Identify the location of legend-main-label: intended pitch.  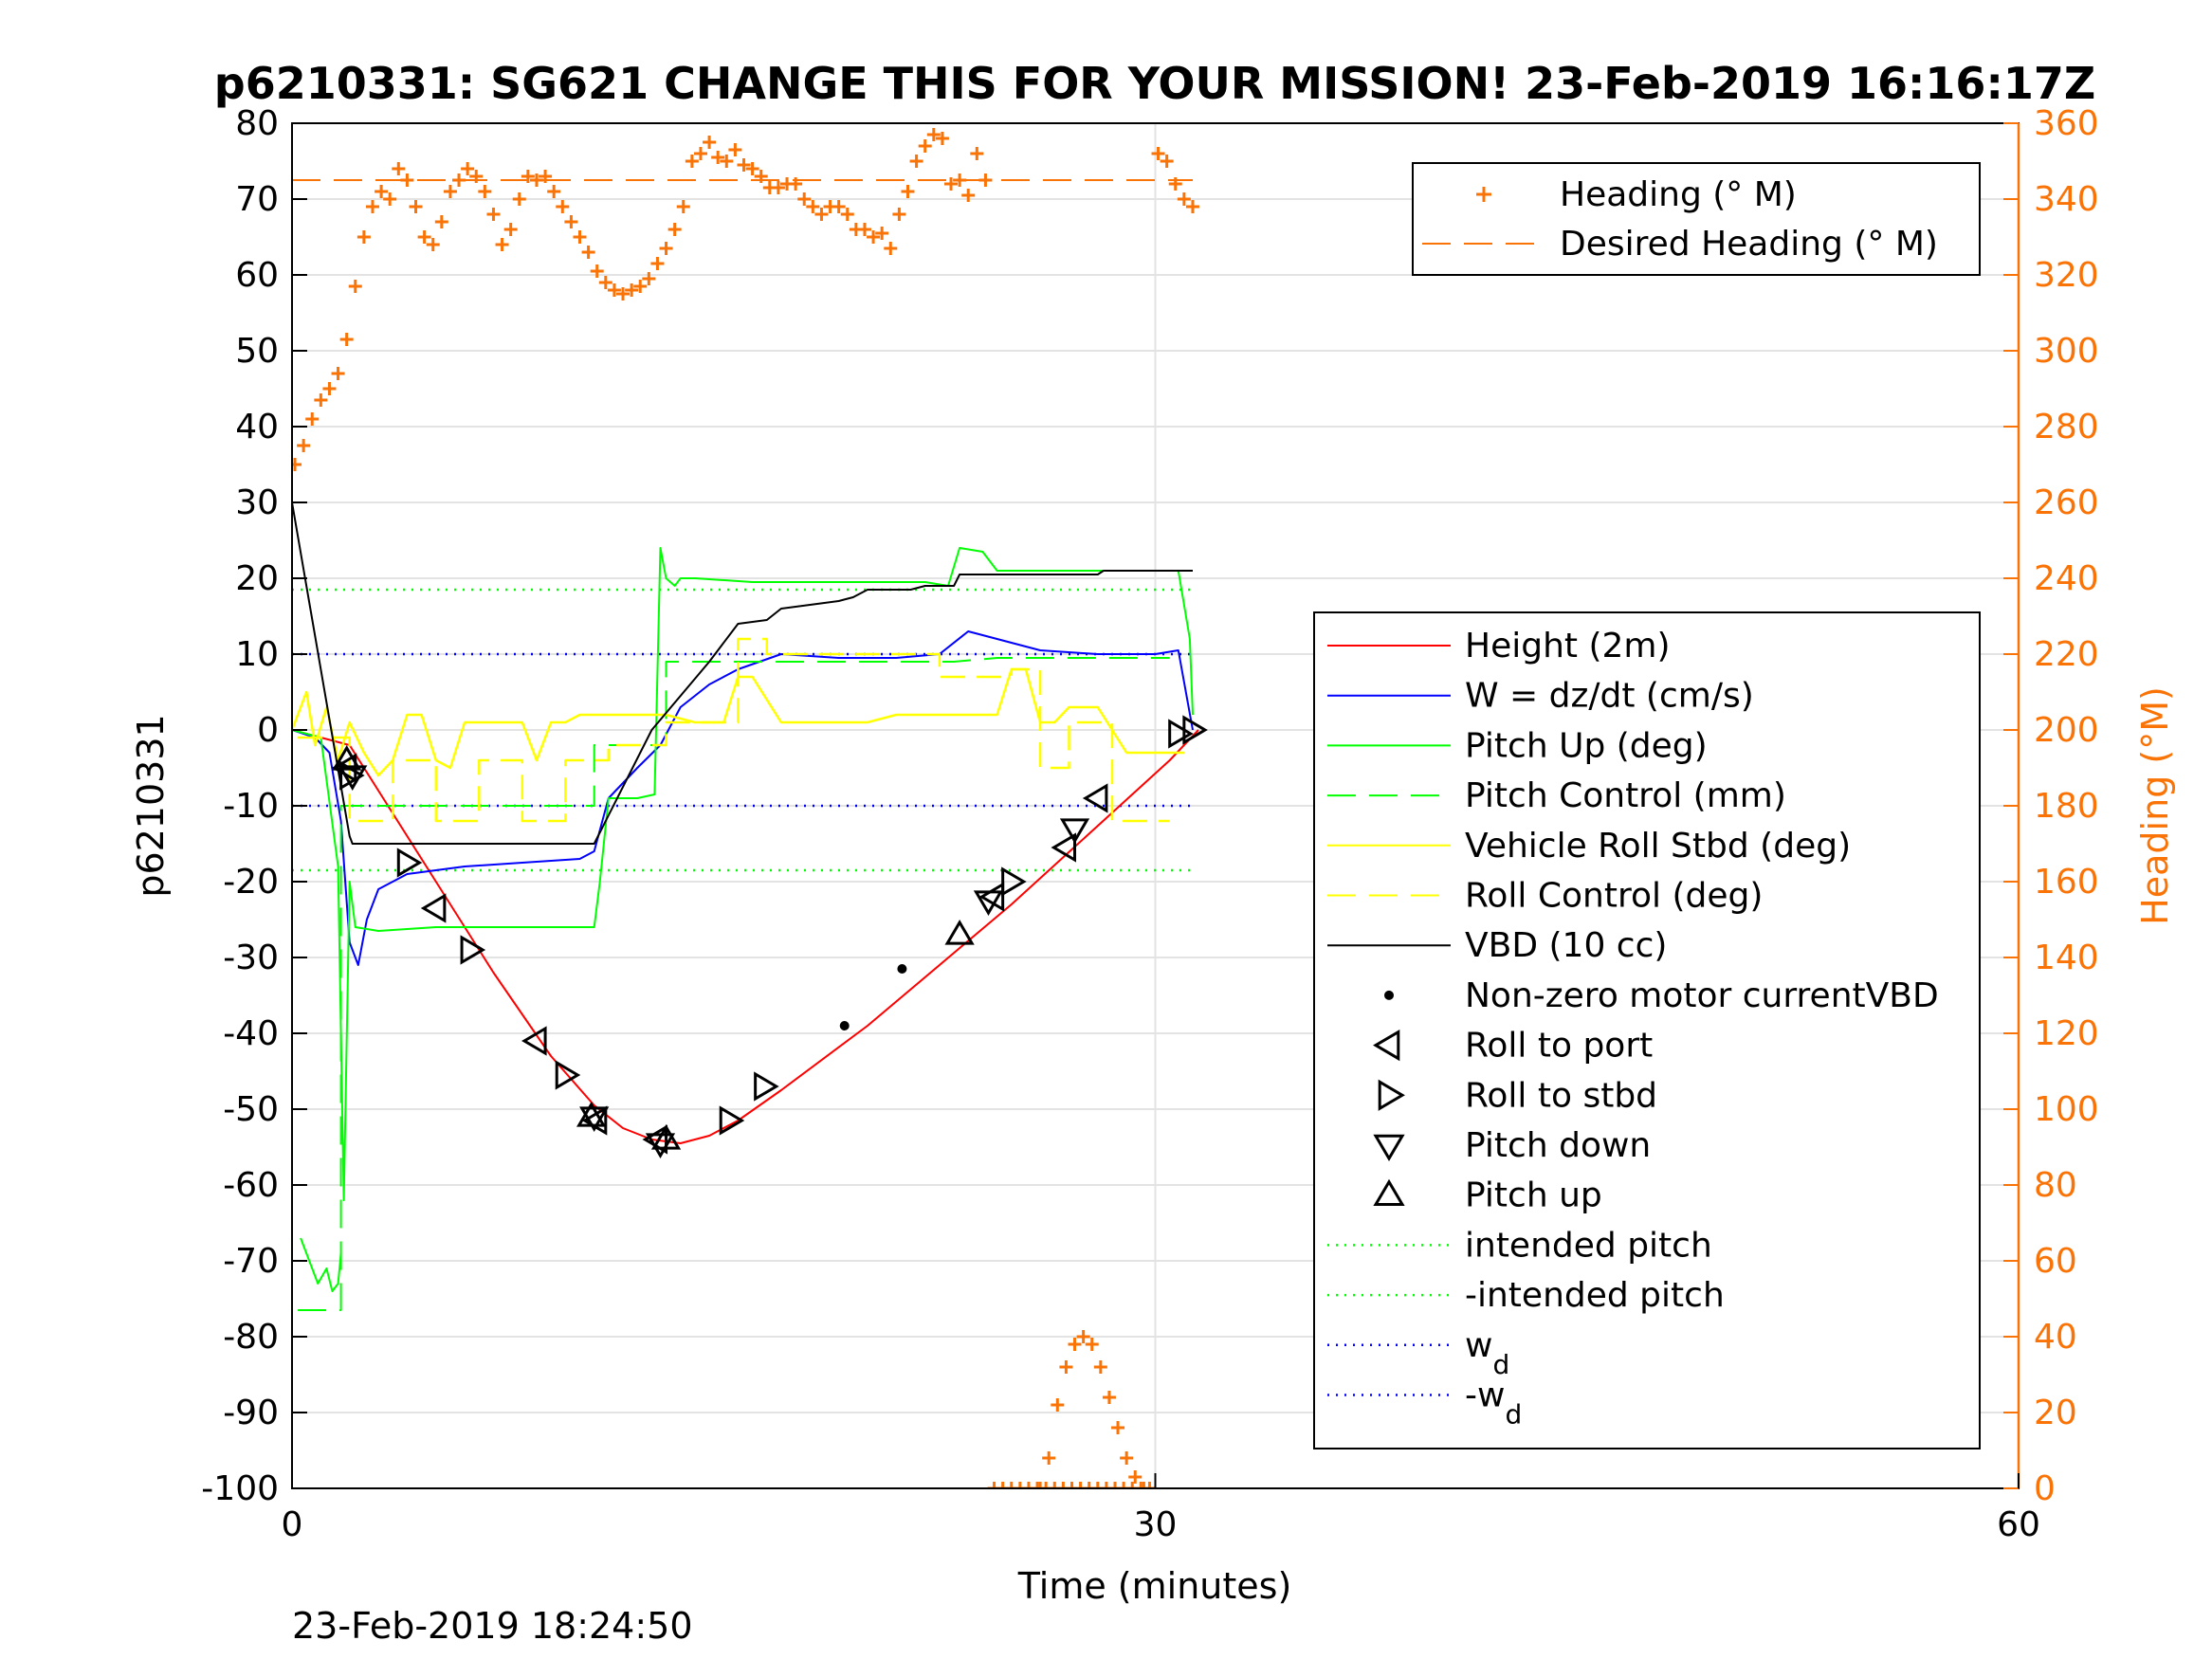
(1588, 1245).